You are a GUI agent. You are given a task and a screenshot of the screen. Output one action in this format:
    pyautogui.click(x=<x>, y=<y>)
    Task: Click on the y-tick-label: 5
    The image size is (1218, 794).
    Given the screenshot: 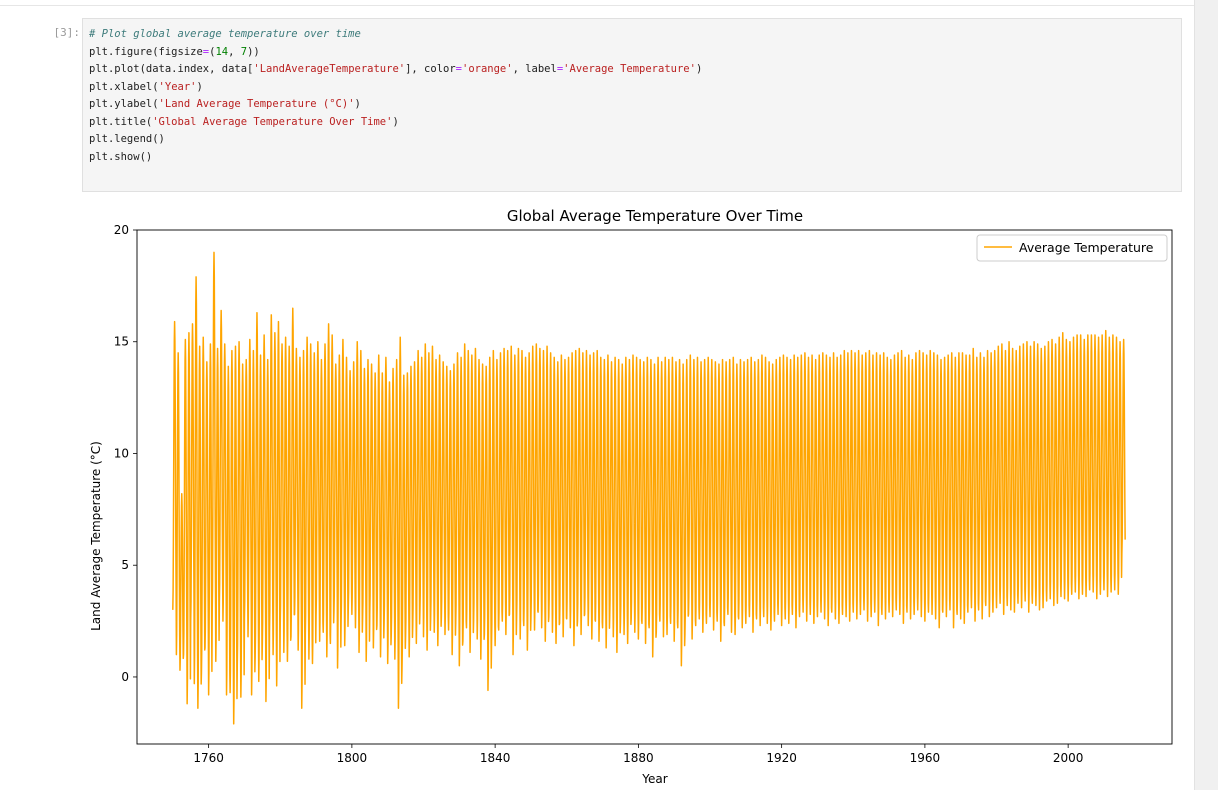 What is the action you would take?
    pyautogui.click(x=125, y=565)
    